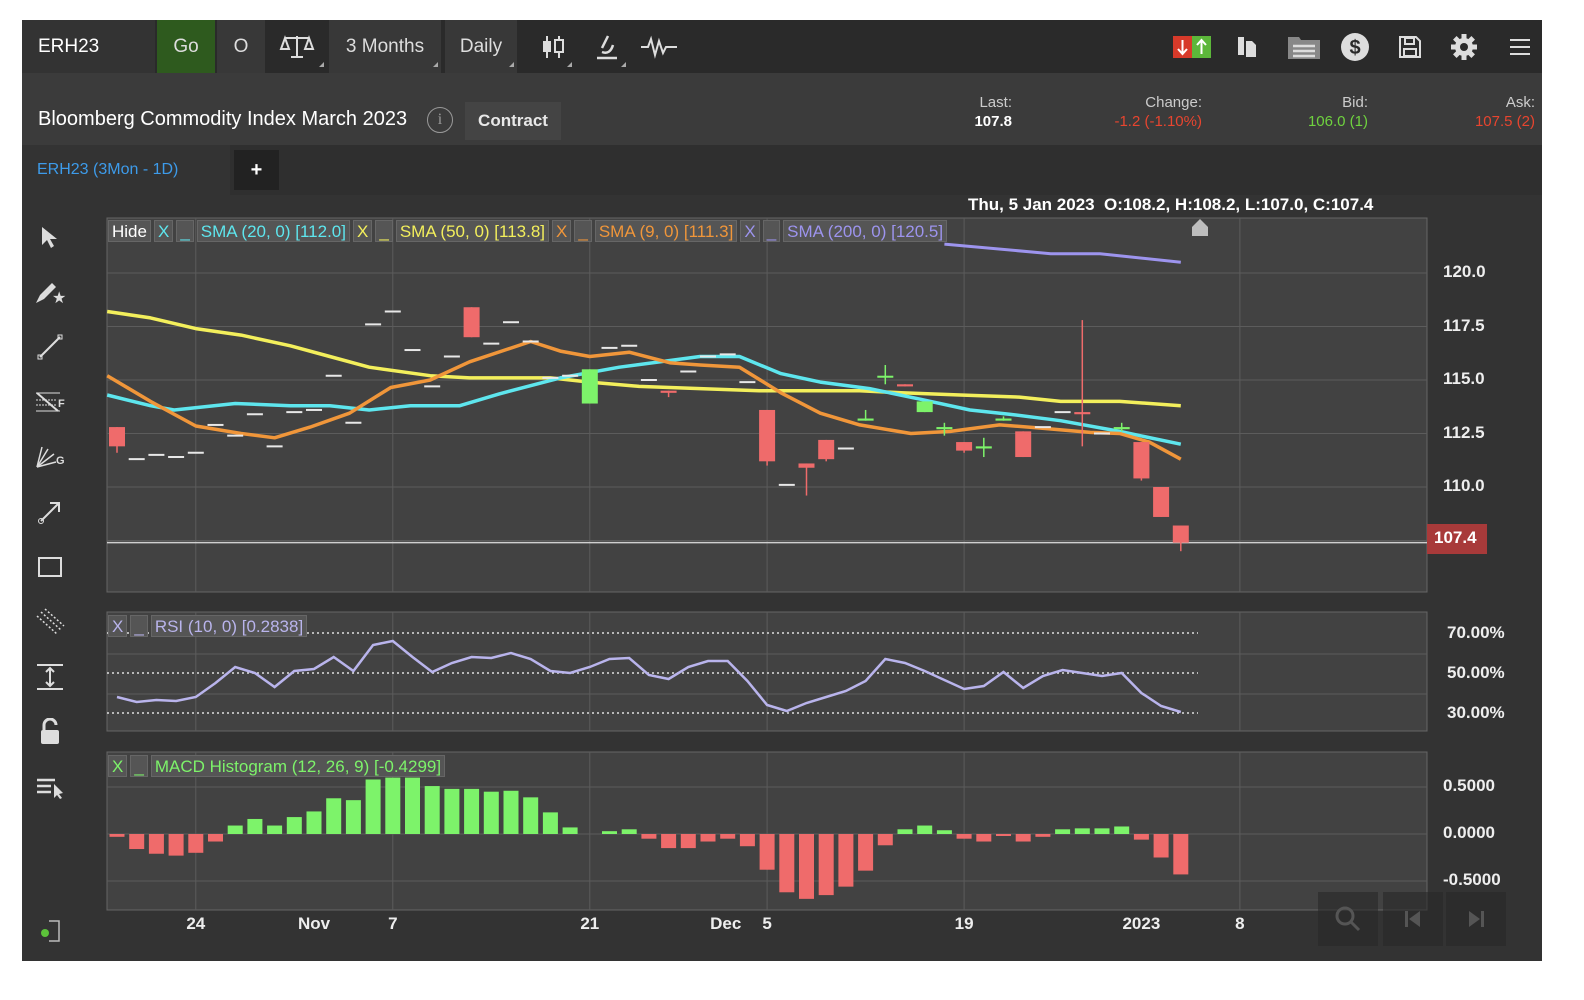 The image size is (1584, 1000). I want to click on zoom-search-button, so click(1348, 919).